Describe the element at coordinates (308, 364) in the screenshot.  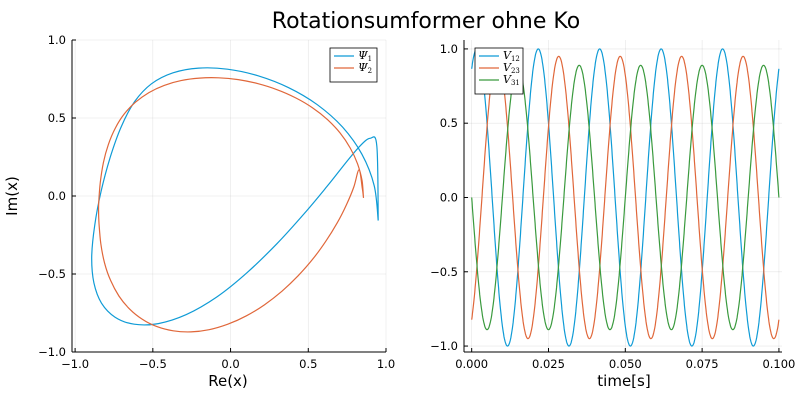
I see `left-x-tick-label: 0.5` at that location.